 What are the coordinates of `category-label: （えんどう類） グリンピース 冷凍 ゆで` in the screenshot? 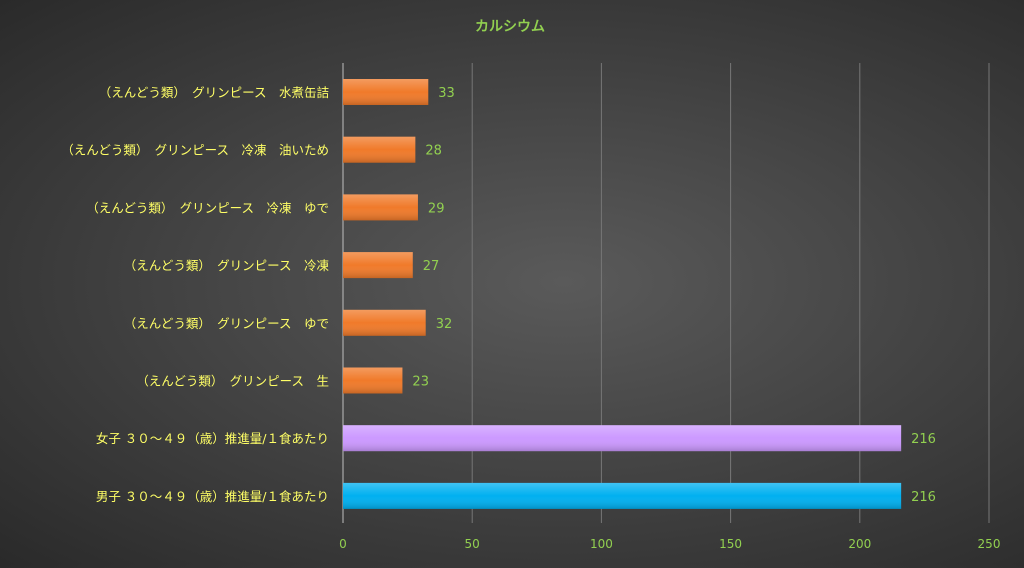 It's located at (207, 207).